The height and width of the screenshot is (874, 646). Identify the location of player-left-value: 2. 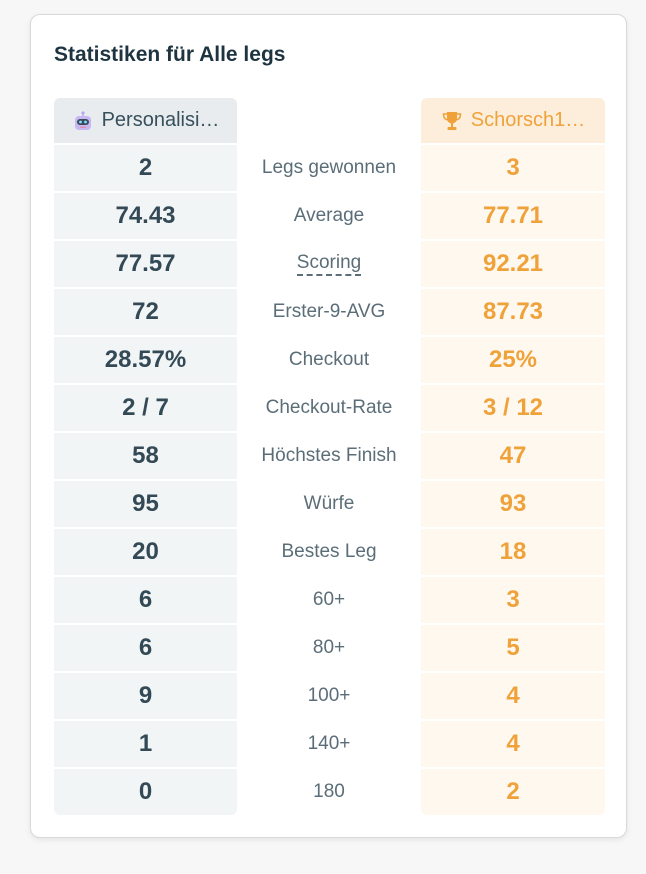
(145, 168).